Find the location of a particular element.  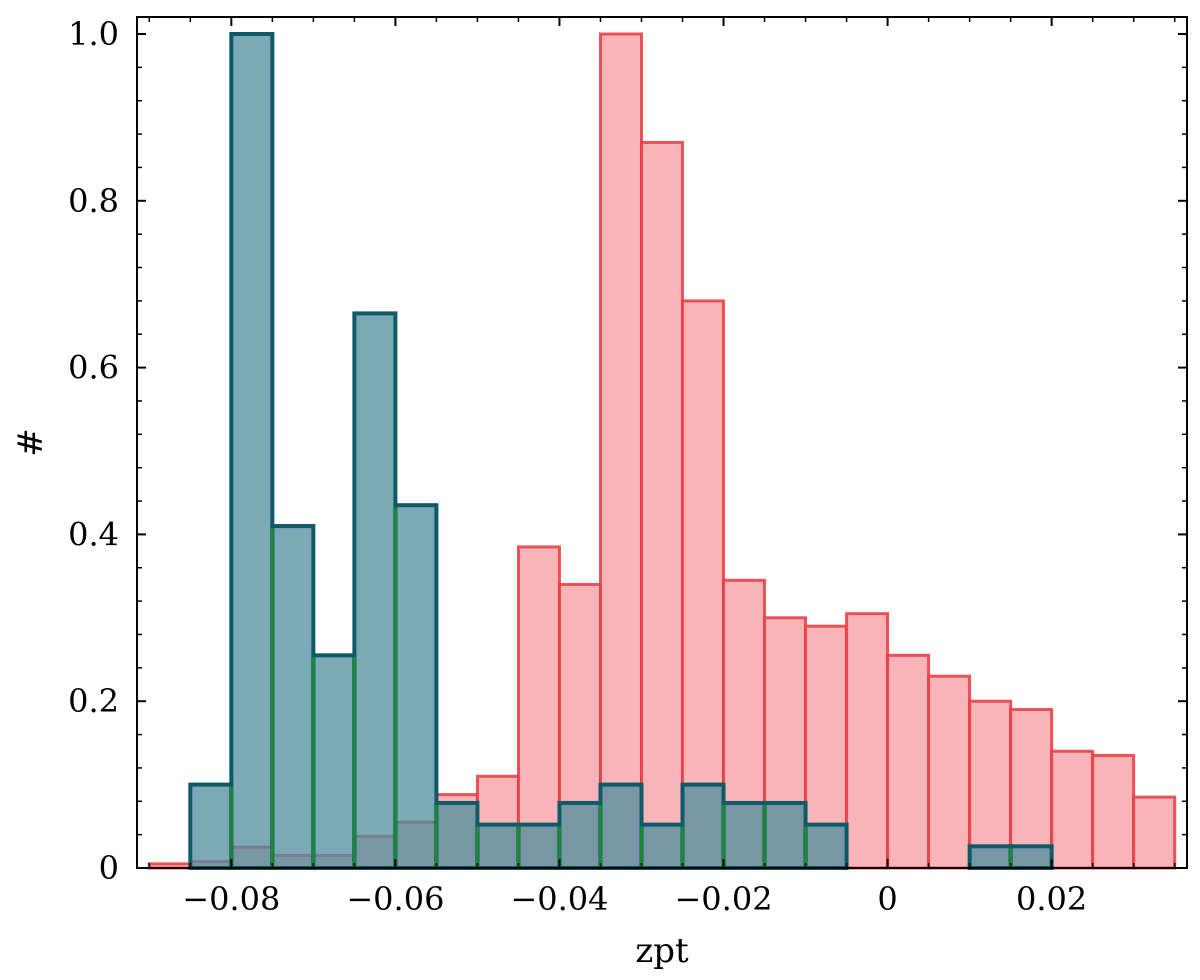

x-tick-label: −0.04 is located at coordinates (559, 899).